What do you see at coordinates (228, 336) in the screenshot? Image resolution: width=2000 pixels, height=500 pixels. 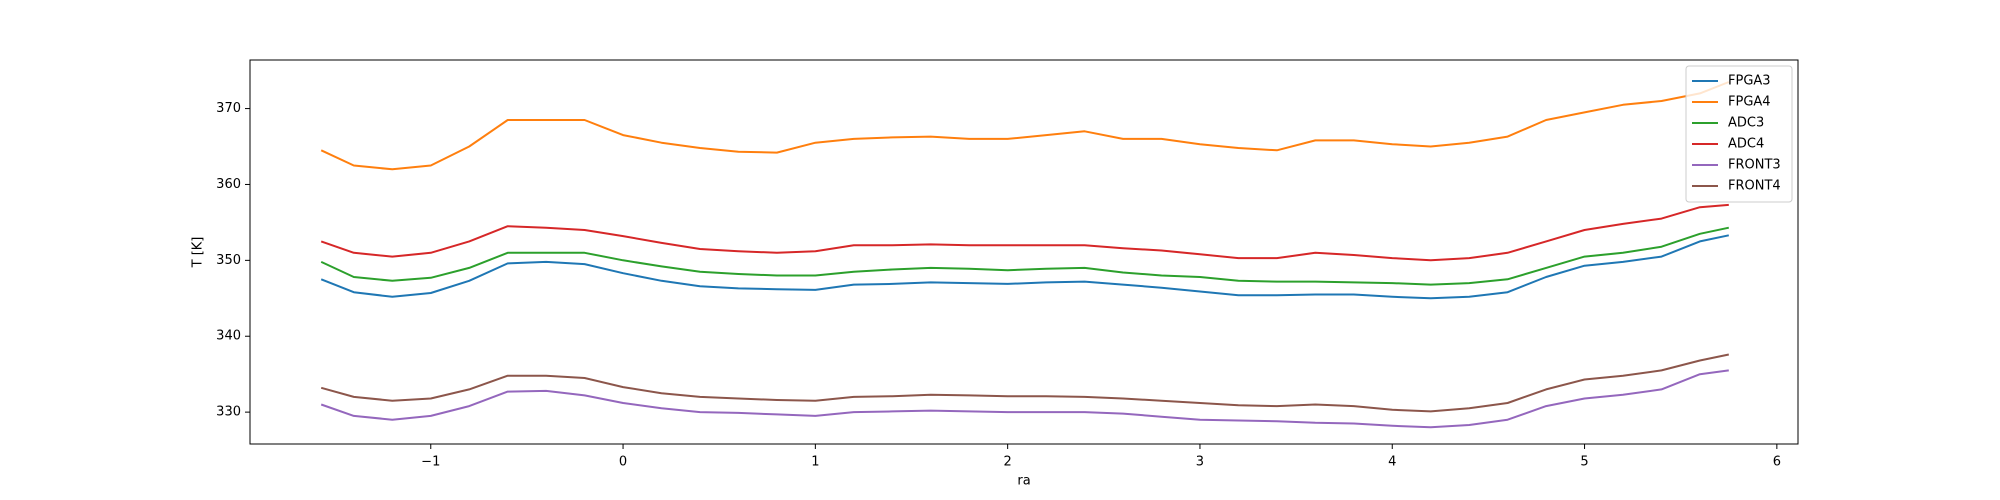 I see `y-tick-label: 340` at bounding box center [228, 336].